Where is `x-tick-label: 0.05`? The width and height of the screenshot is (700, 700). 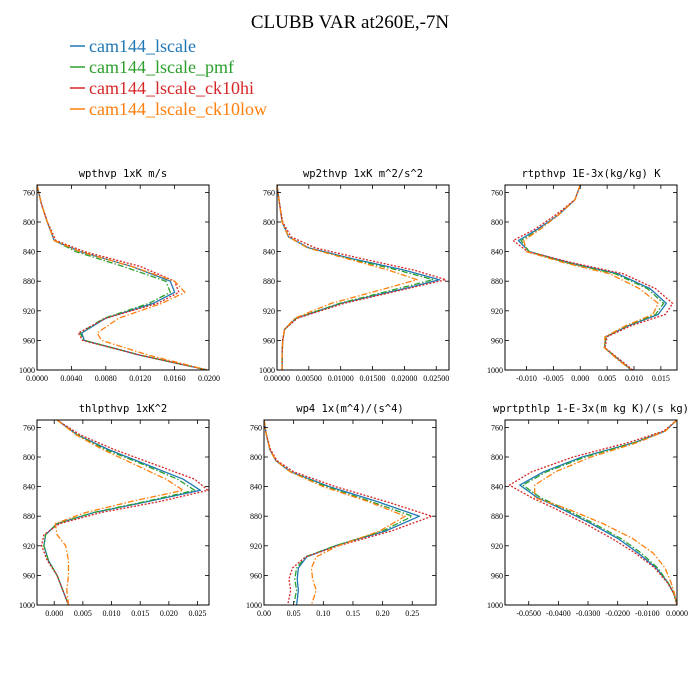 x-tick-label: 0.05 is located at coordinates (294, 613).